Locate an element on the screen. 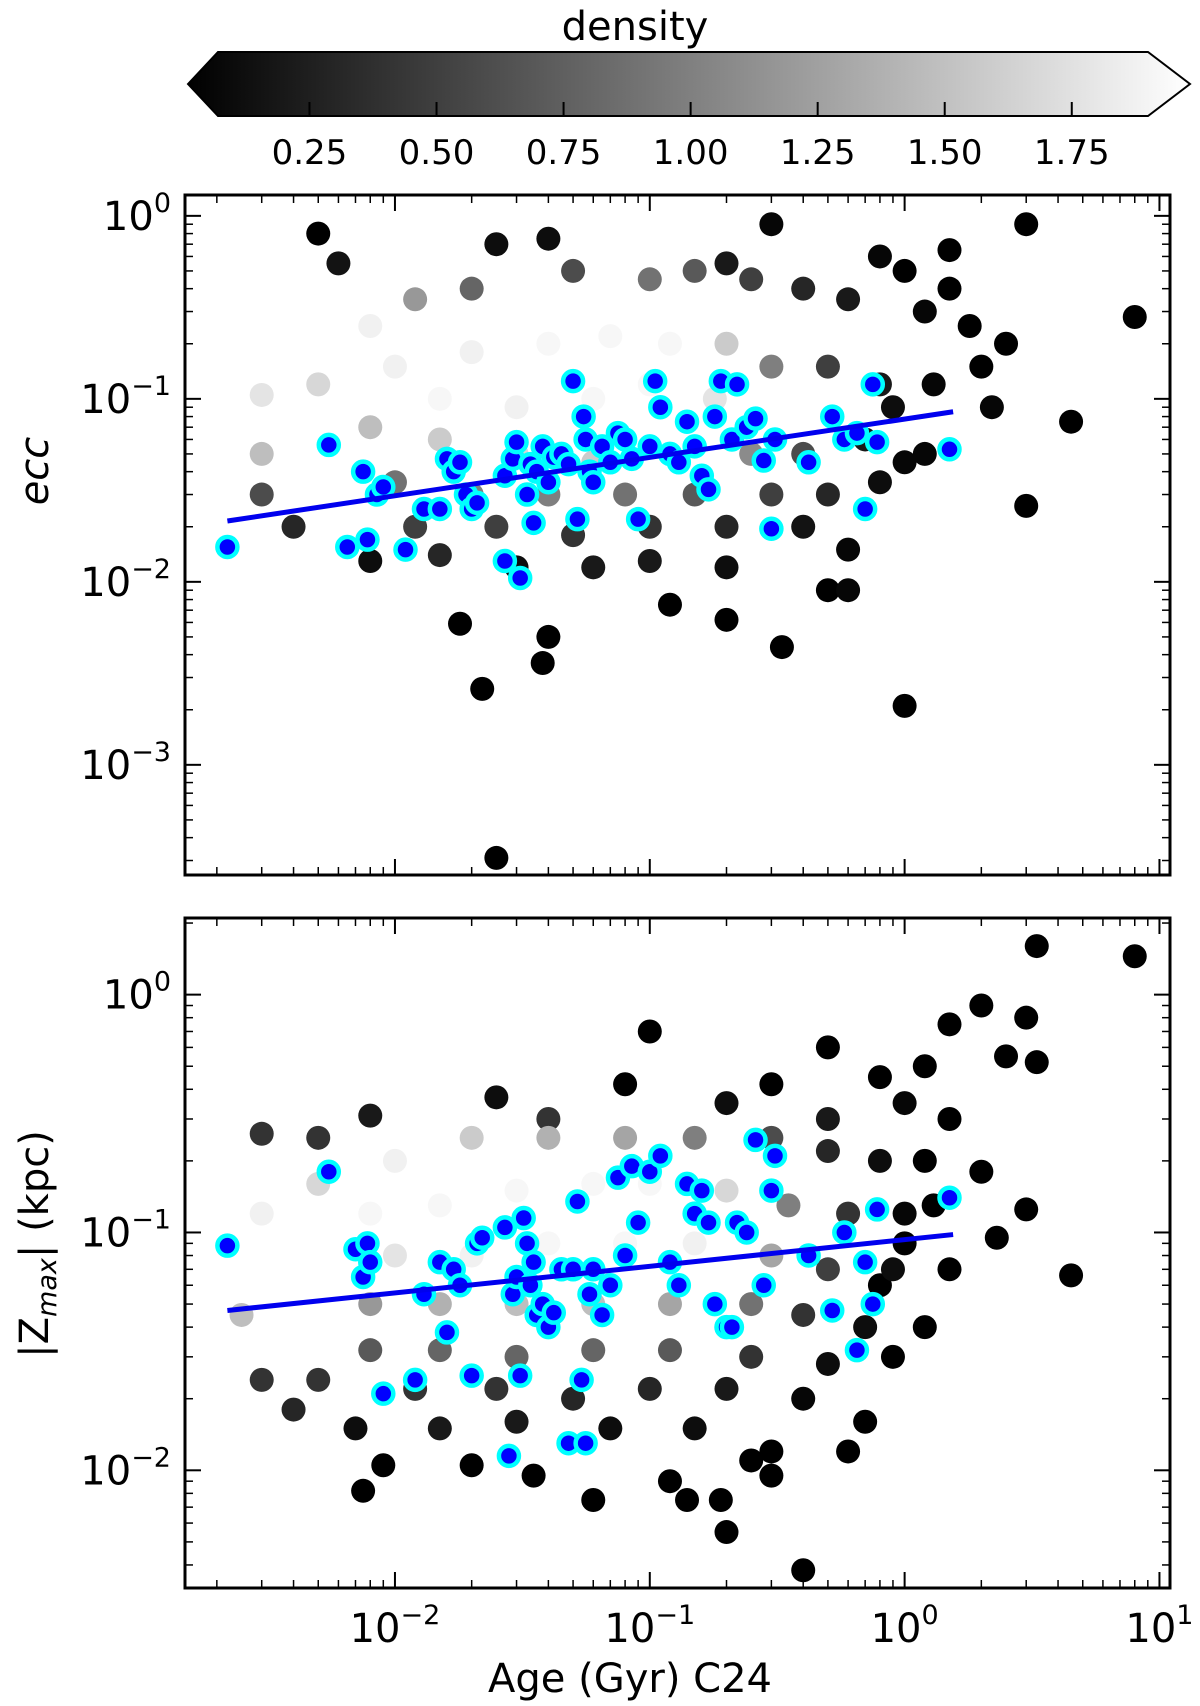 This screenshot has width=1200, height=1706. x-tick-label: 10⁰ is located at coordinates (905, 1626).